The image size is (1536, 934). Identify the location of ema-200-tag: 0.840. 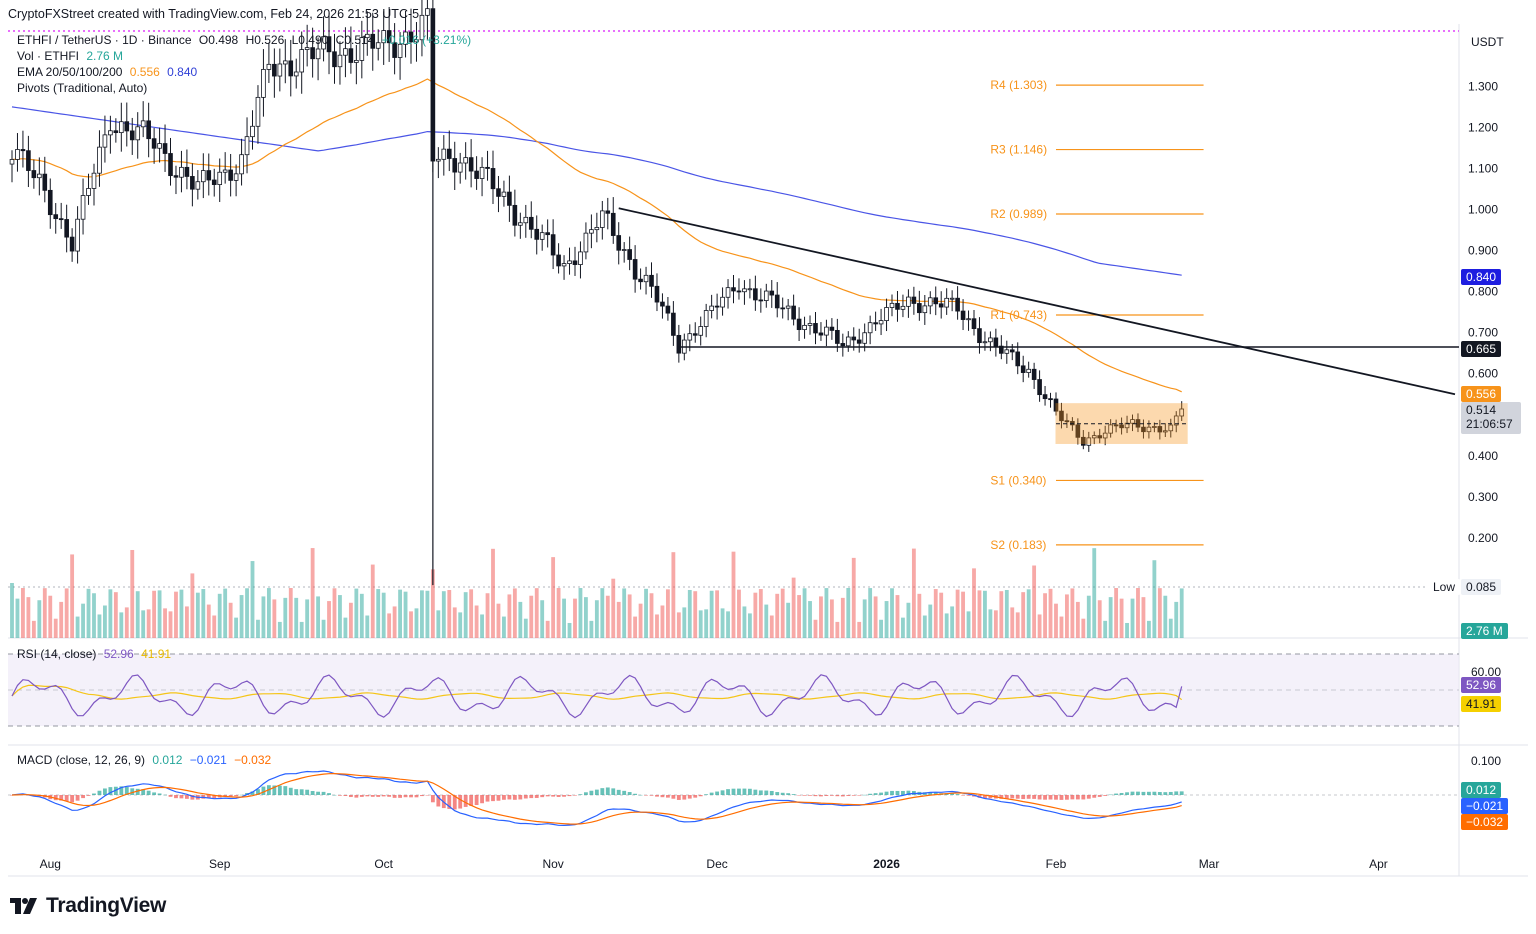
(1481, 277).